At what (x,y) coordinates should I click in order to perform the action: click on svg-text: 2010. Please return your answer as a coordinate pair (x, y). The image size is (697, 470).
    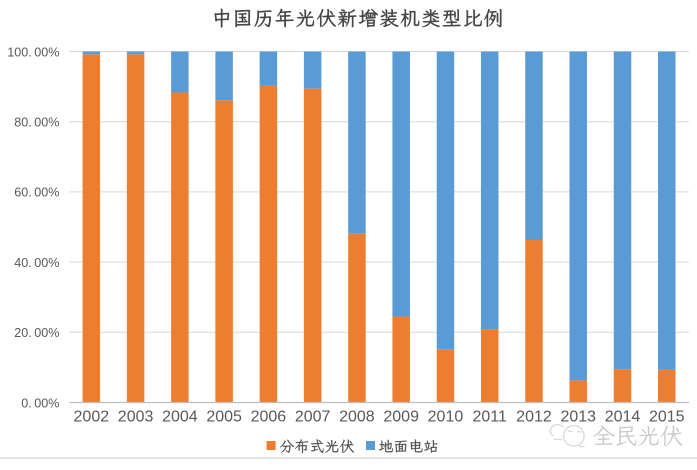
    Looking at the image, I should click on (446, 417).